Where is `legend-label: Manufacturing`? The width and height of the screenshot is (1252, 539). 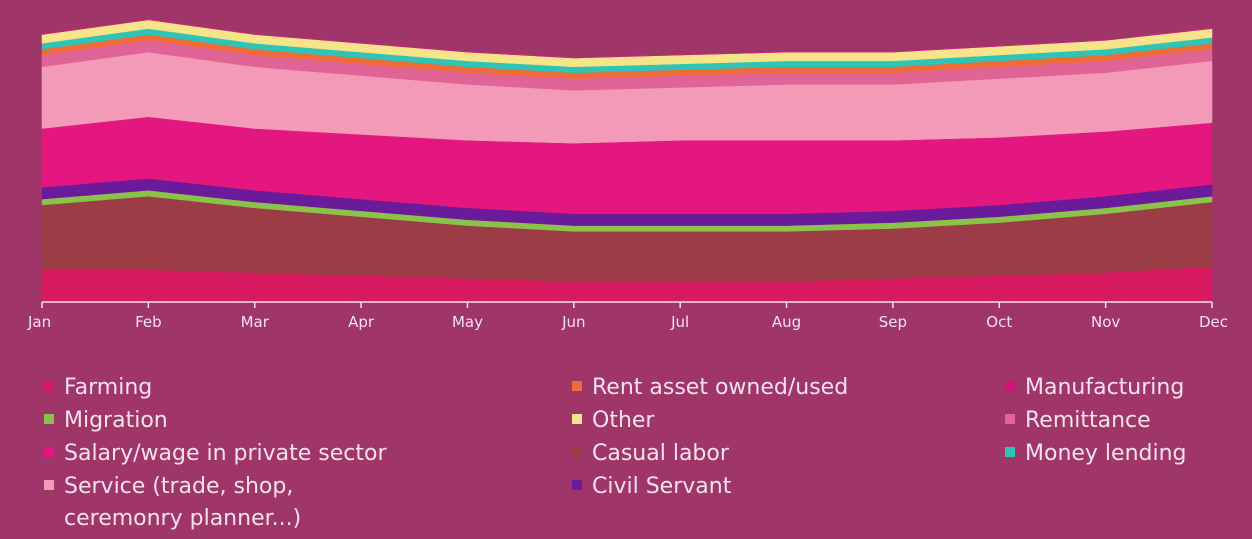 legend-label: Manufacturing is located at coordinates (1105, 387).